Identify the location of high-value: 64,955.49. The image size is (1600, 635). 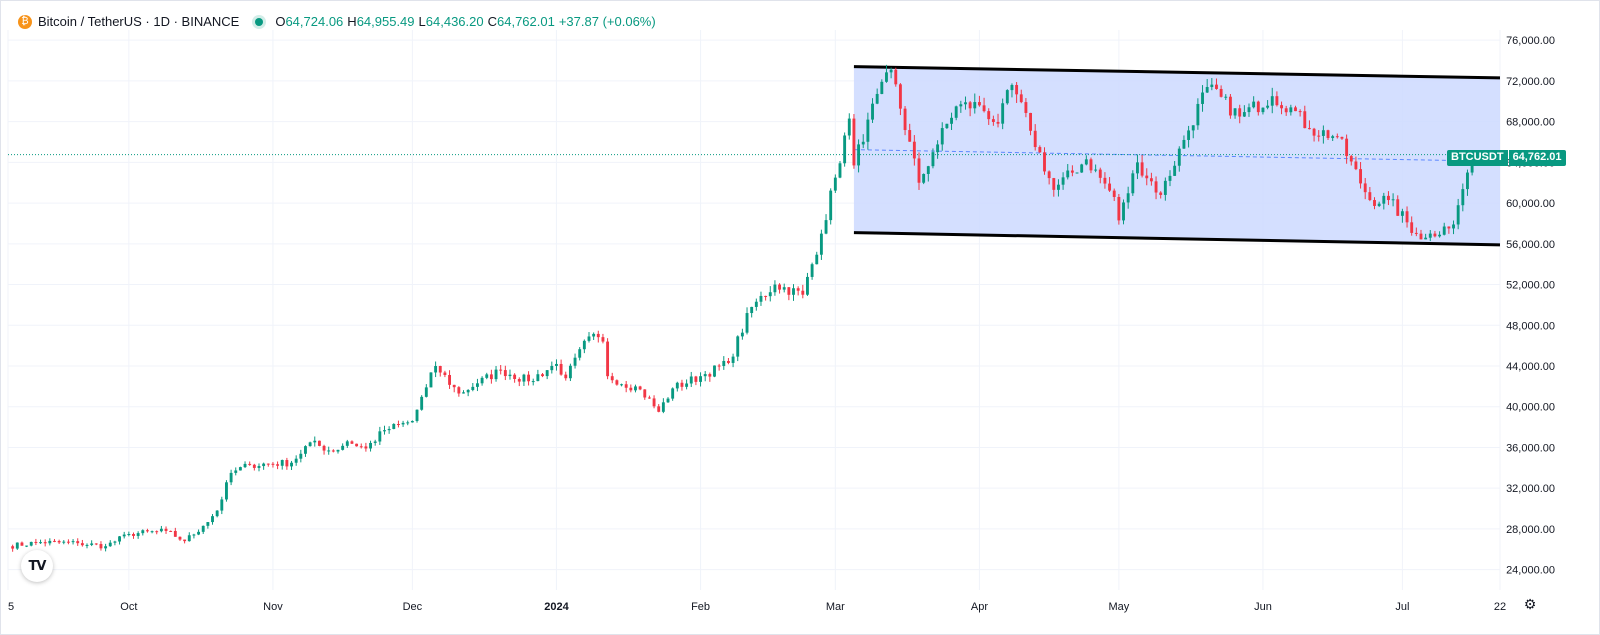
(385, 21).